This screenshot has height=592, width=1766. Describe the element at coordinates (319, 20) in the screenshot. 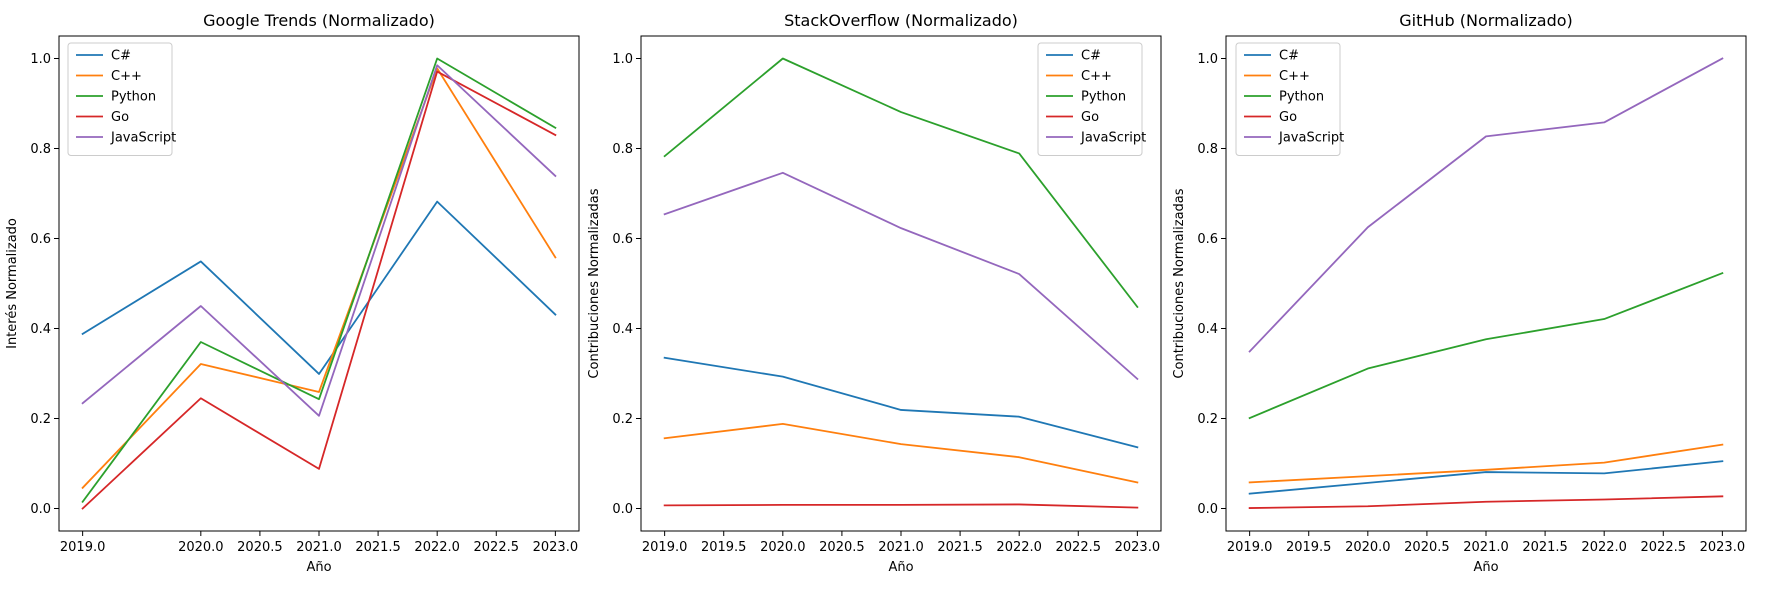

I see `chart-title: Google Trends (Normalizado)` at that location.